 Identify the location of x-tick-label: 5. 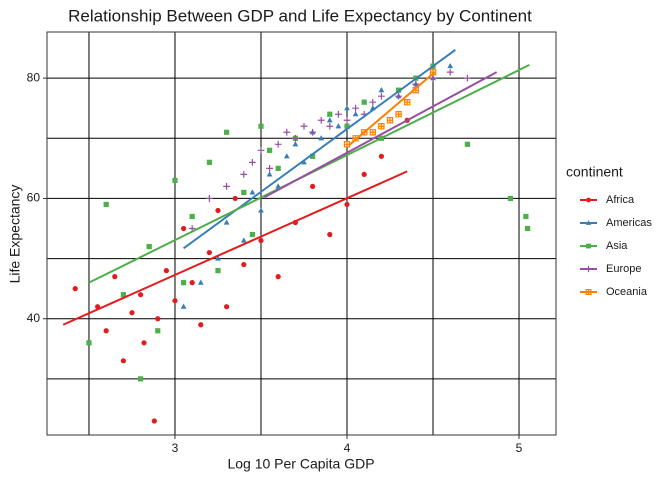
(519, 448).